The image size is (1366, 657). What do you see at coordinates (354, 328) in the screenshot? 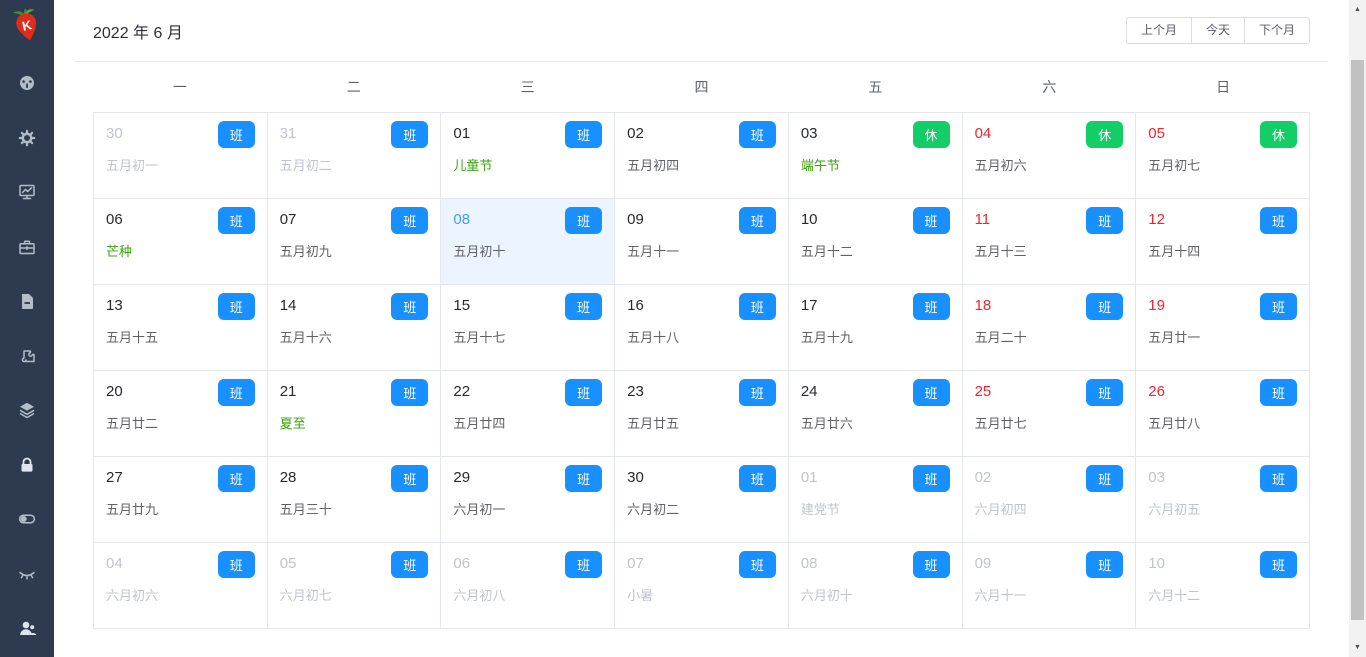
I see `calendar-cell: 14 班五月十六` at bounding box center [354, 328].